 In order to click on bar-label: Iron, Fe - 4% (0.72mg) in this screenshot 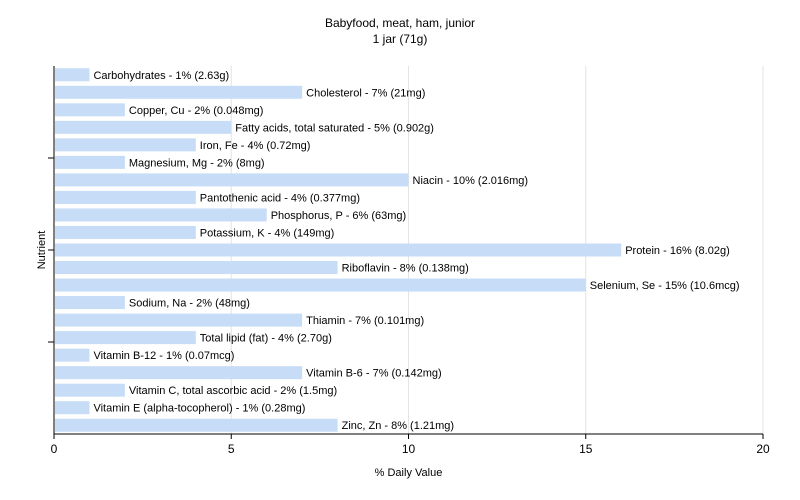, I will do `click(255, 146)`.